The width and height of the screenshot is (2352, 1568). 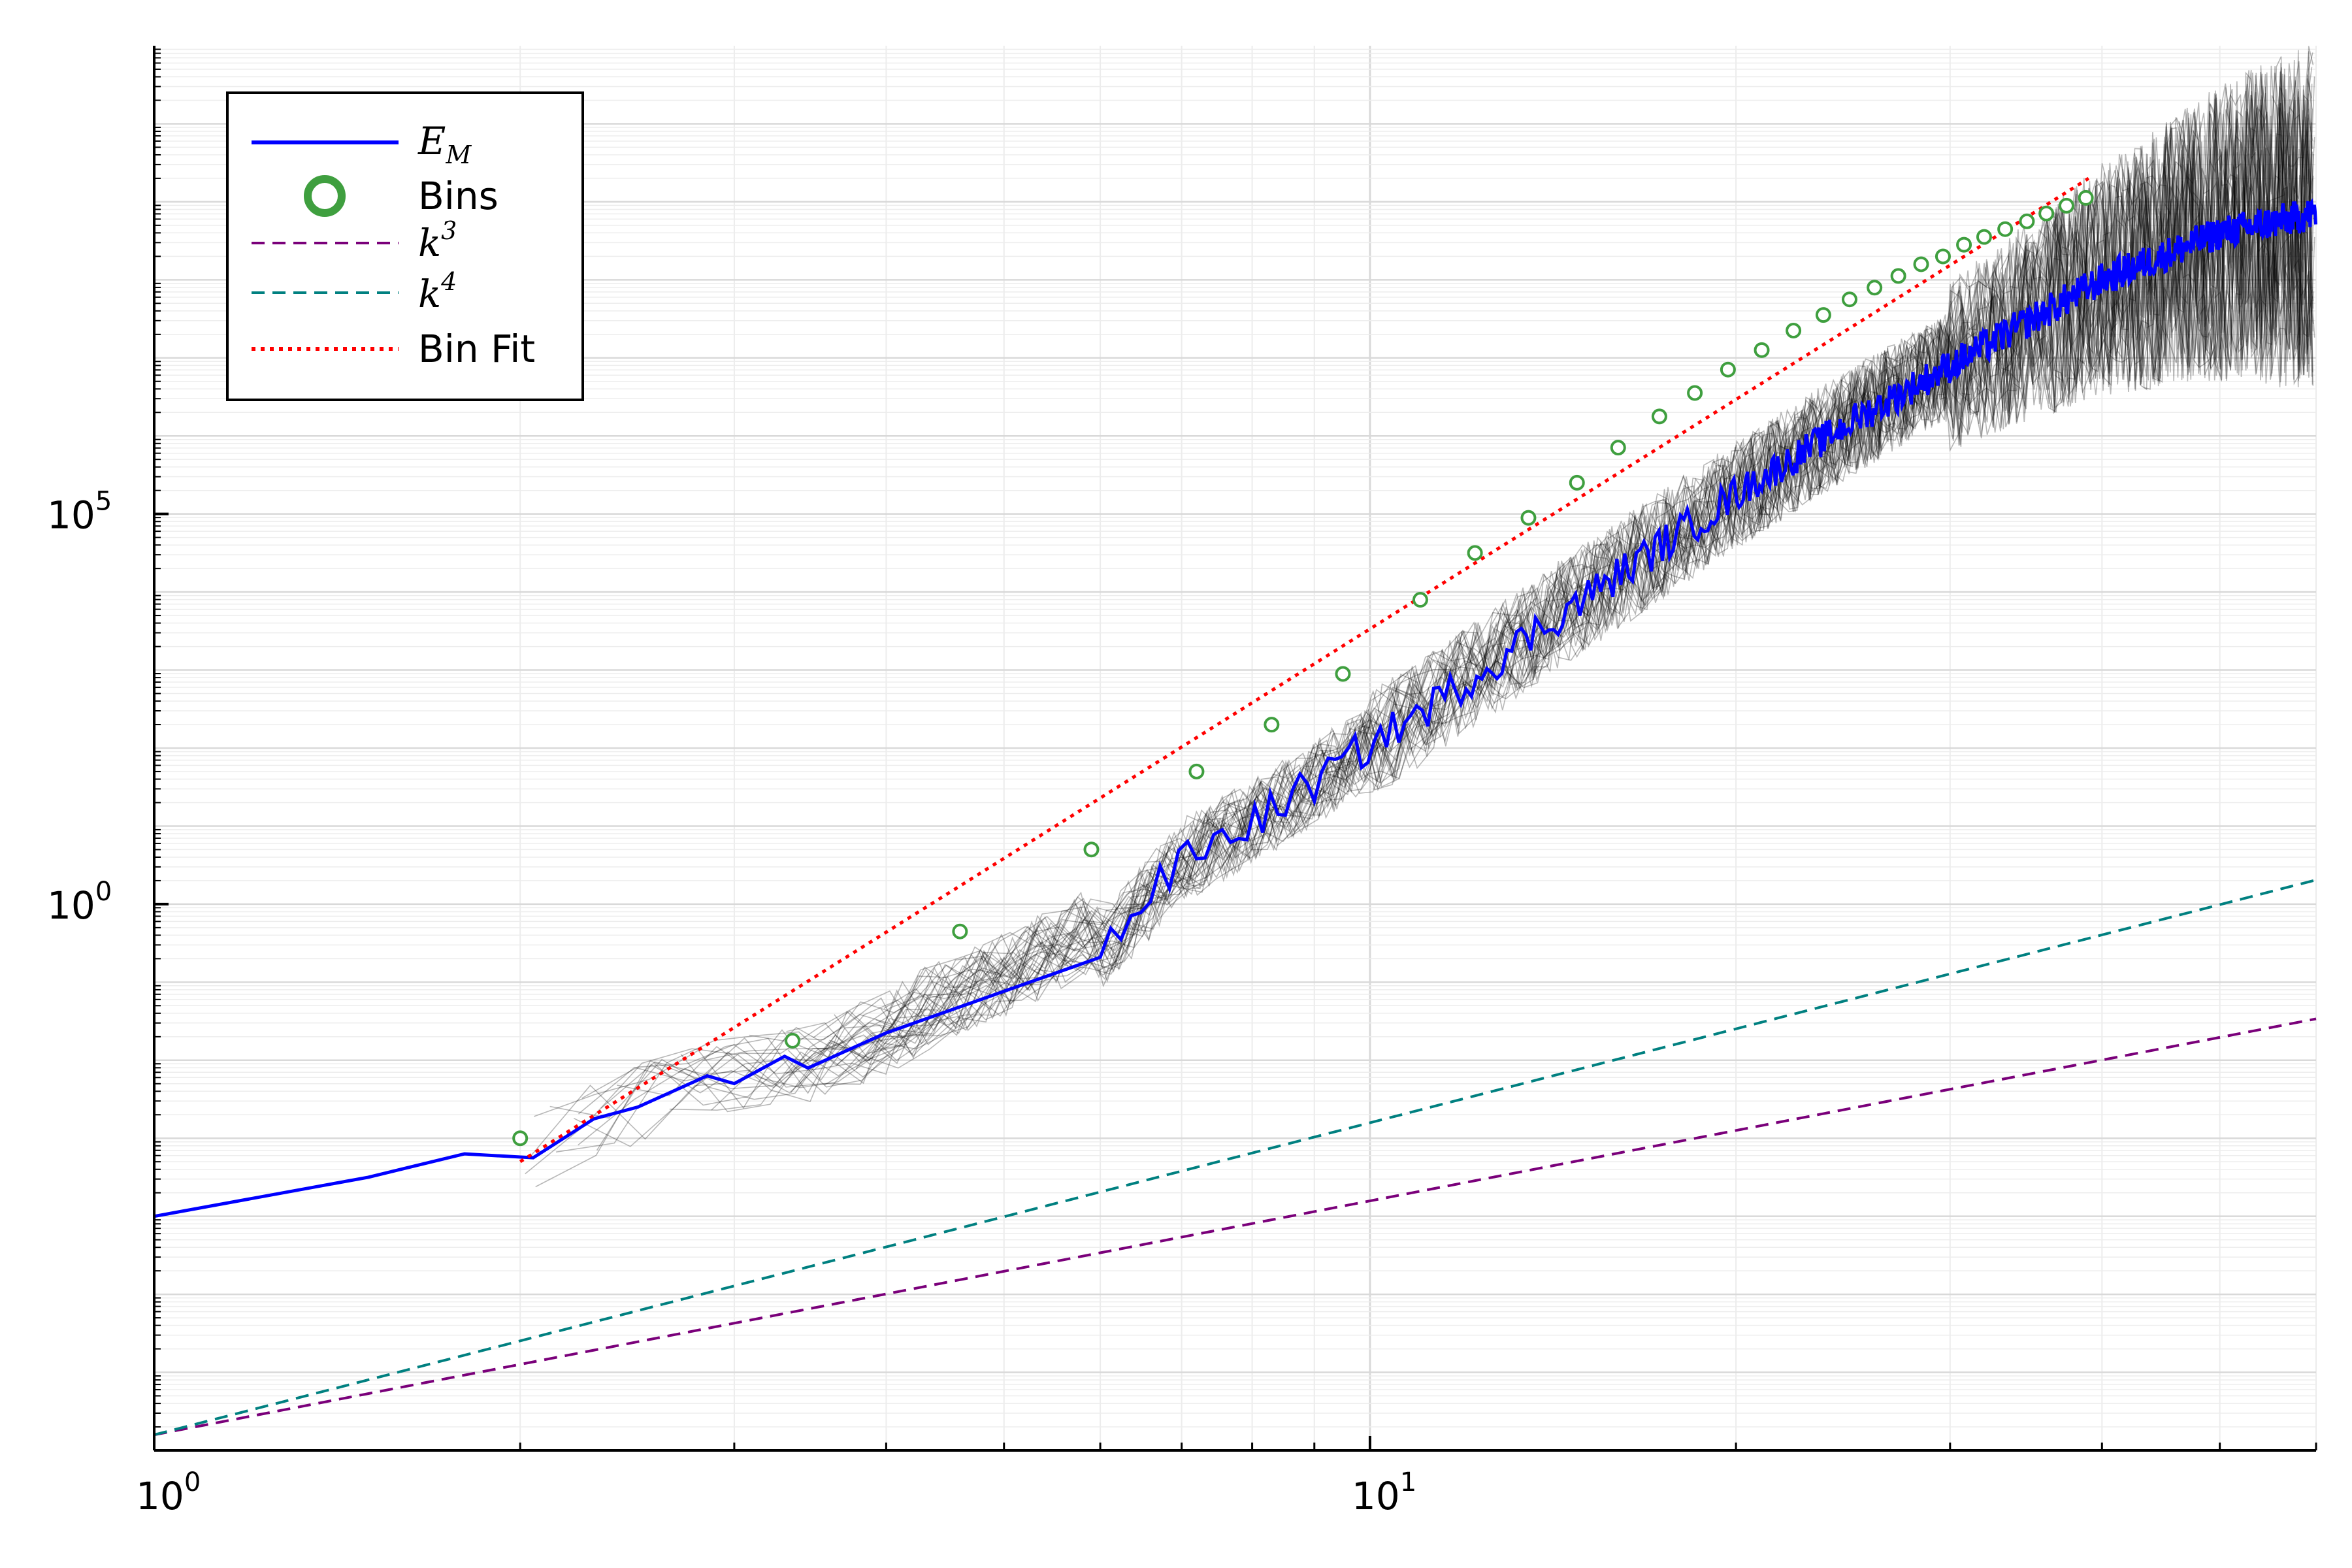 I want to click on legend-label-k4: k4, so click(x=437, y=291).